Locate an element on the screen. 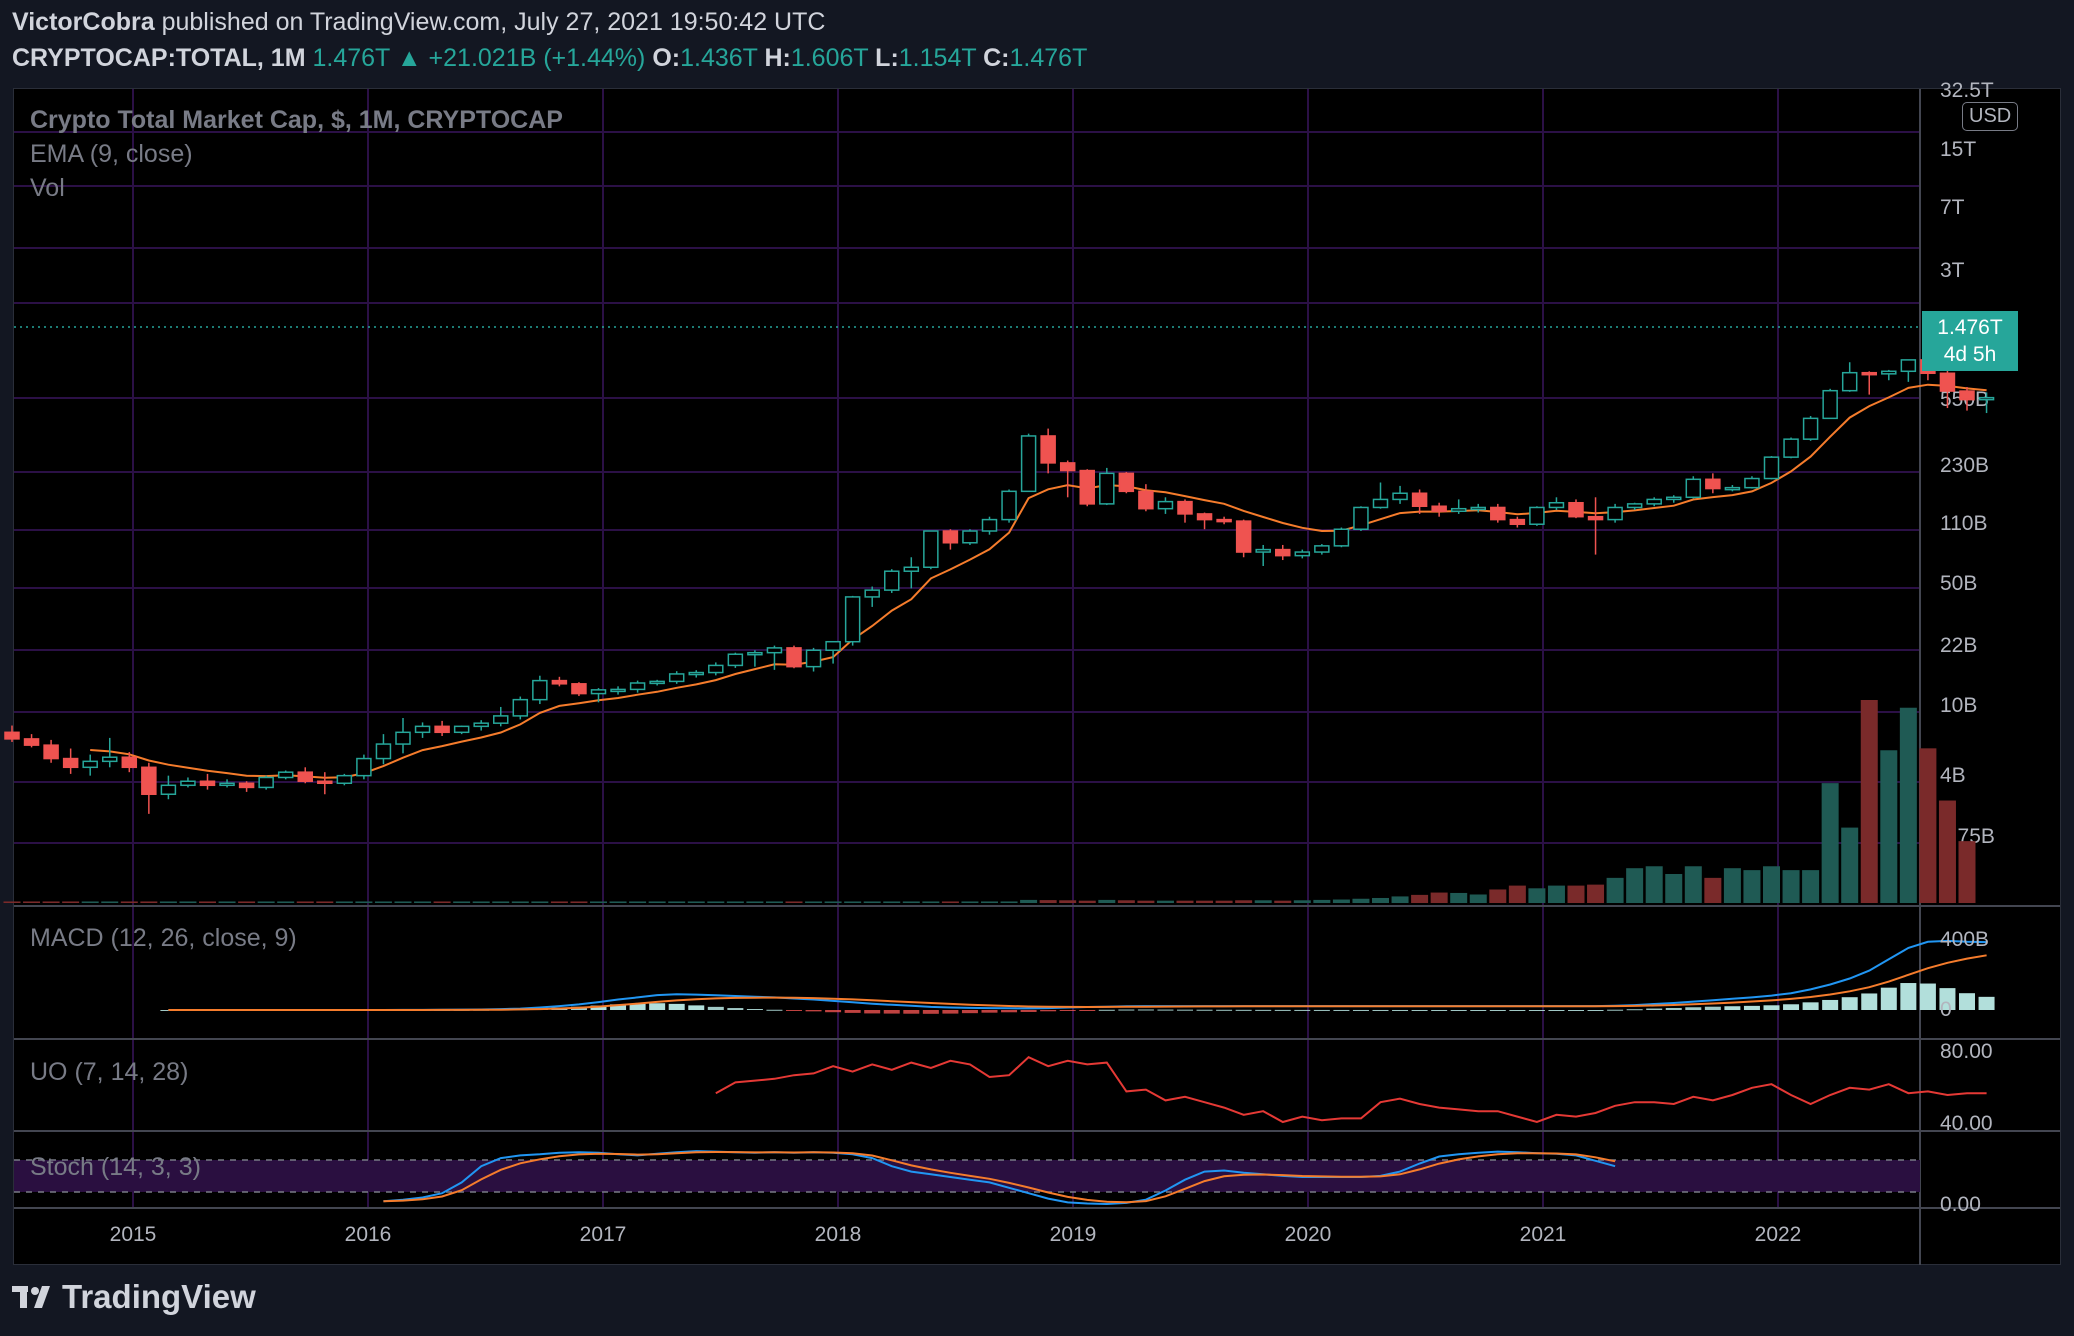 This screenshot has width=2074, height=1336. high-label: H: is located at coordinates (777, 58).